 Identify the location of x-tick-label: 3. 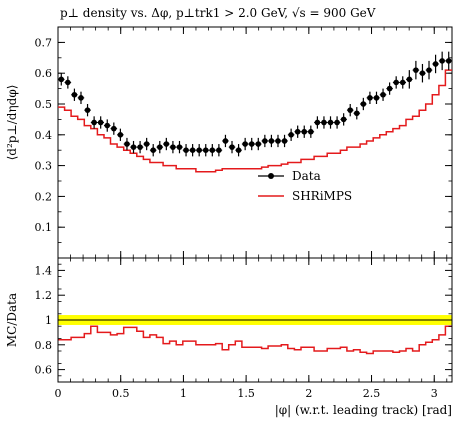
(434, 393).